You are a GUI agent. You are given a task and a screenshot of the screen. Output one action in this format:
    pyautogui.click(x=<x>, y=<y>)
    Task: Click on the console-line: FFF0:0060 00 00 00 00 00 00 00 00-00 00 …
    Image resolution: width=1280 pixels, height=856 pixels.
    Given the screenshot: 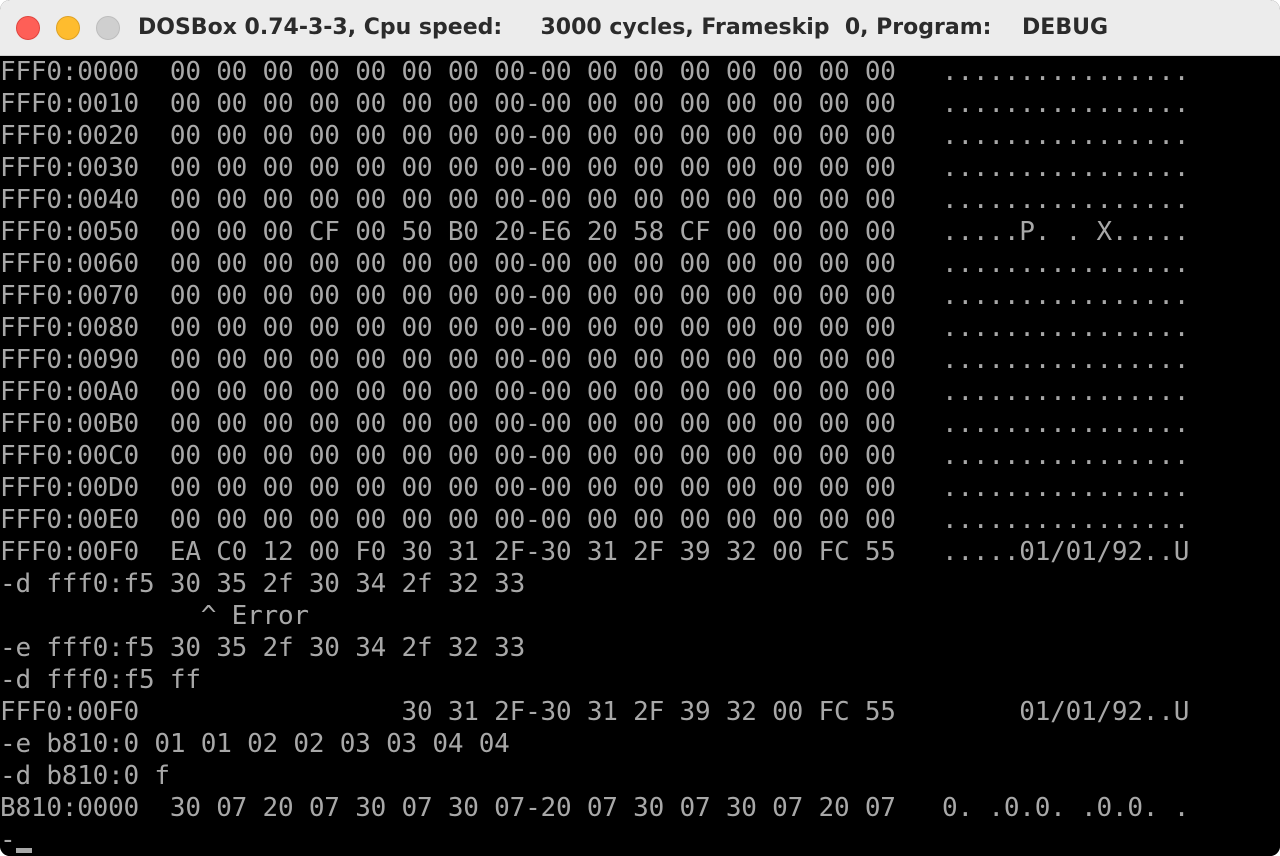 What is the action you would take?
    pyautogui.click(x=595, y=264)
    